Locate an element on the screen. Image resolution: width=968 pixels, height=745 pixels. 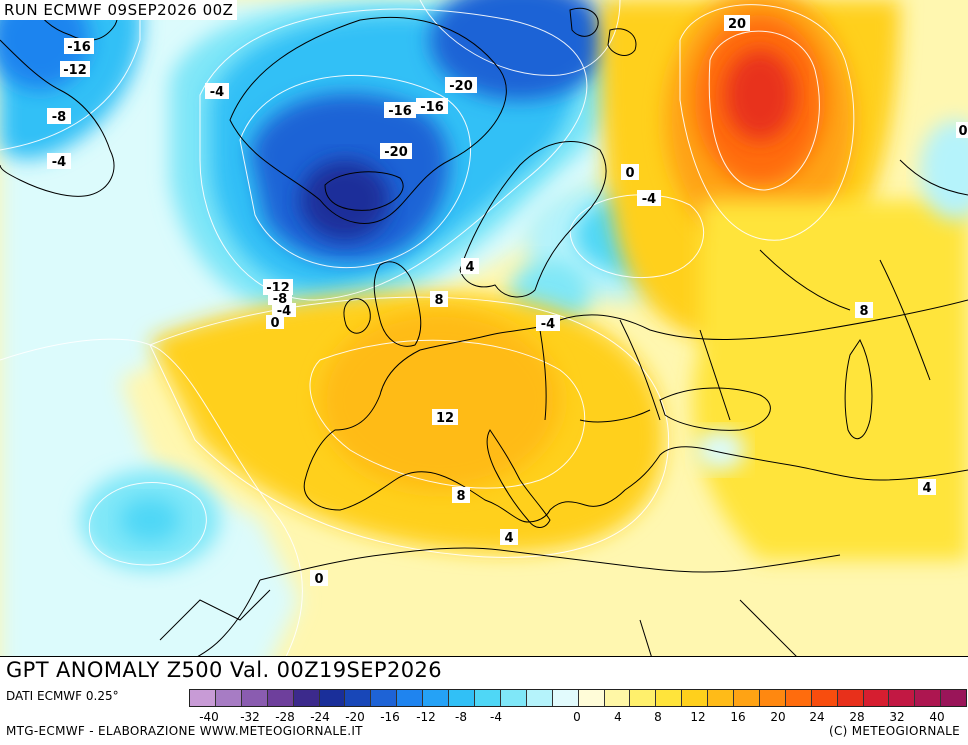
data-source-label: DATI ECMWF 0.25° is located at coordinates (62, 696).